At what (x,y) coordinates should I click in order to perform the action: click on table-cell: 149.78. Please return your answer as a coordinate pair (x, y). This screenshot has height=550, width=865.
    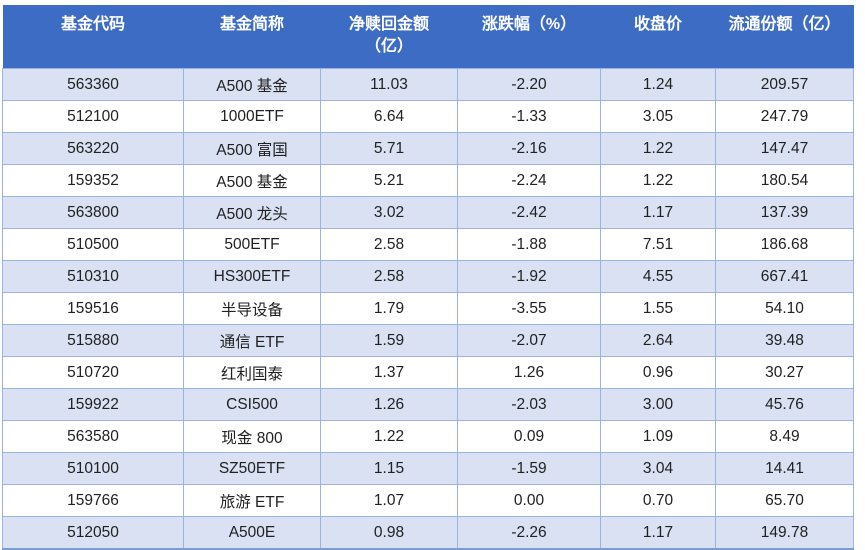
    Looking at the image, I should click on (784, 533).